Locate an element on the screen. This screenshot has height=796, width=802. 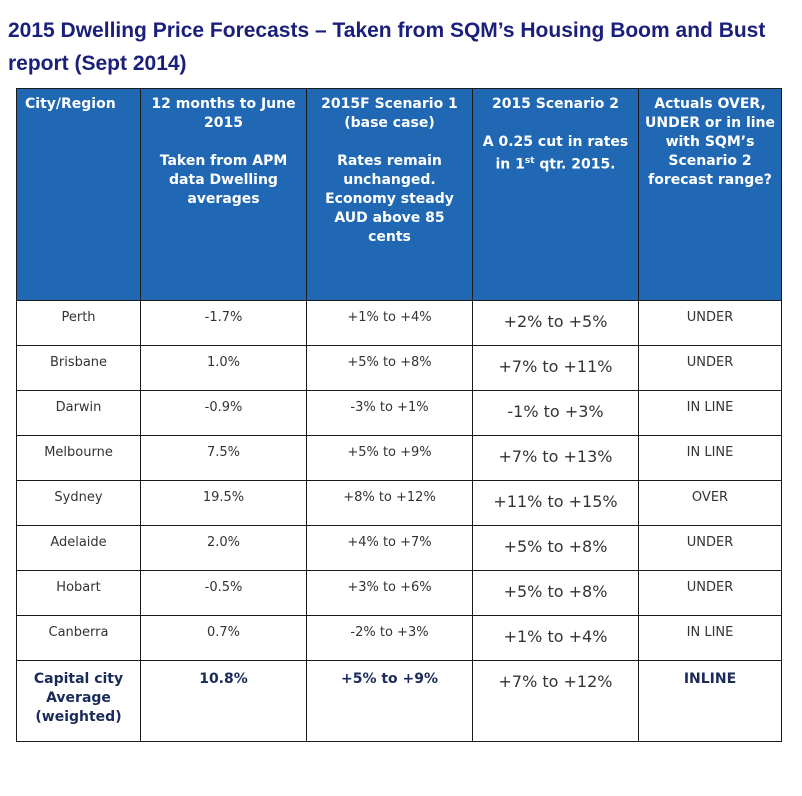
cell-city-average: Capital city Average (weighted) is located at coordinates (78, 701).